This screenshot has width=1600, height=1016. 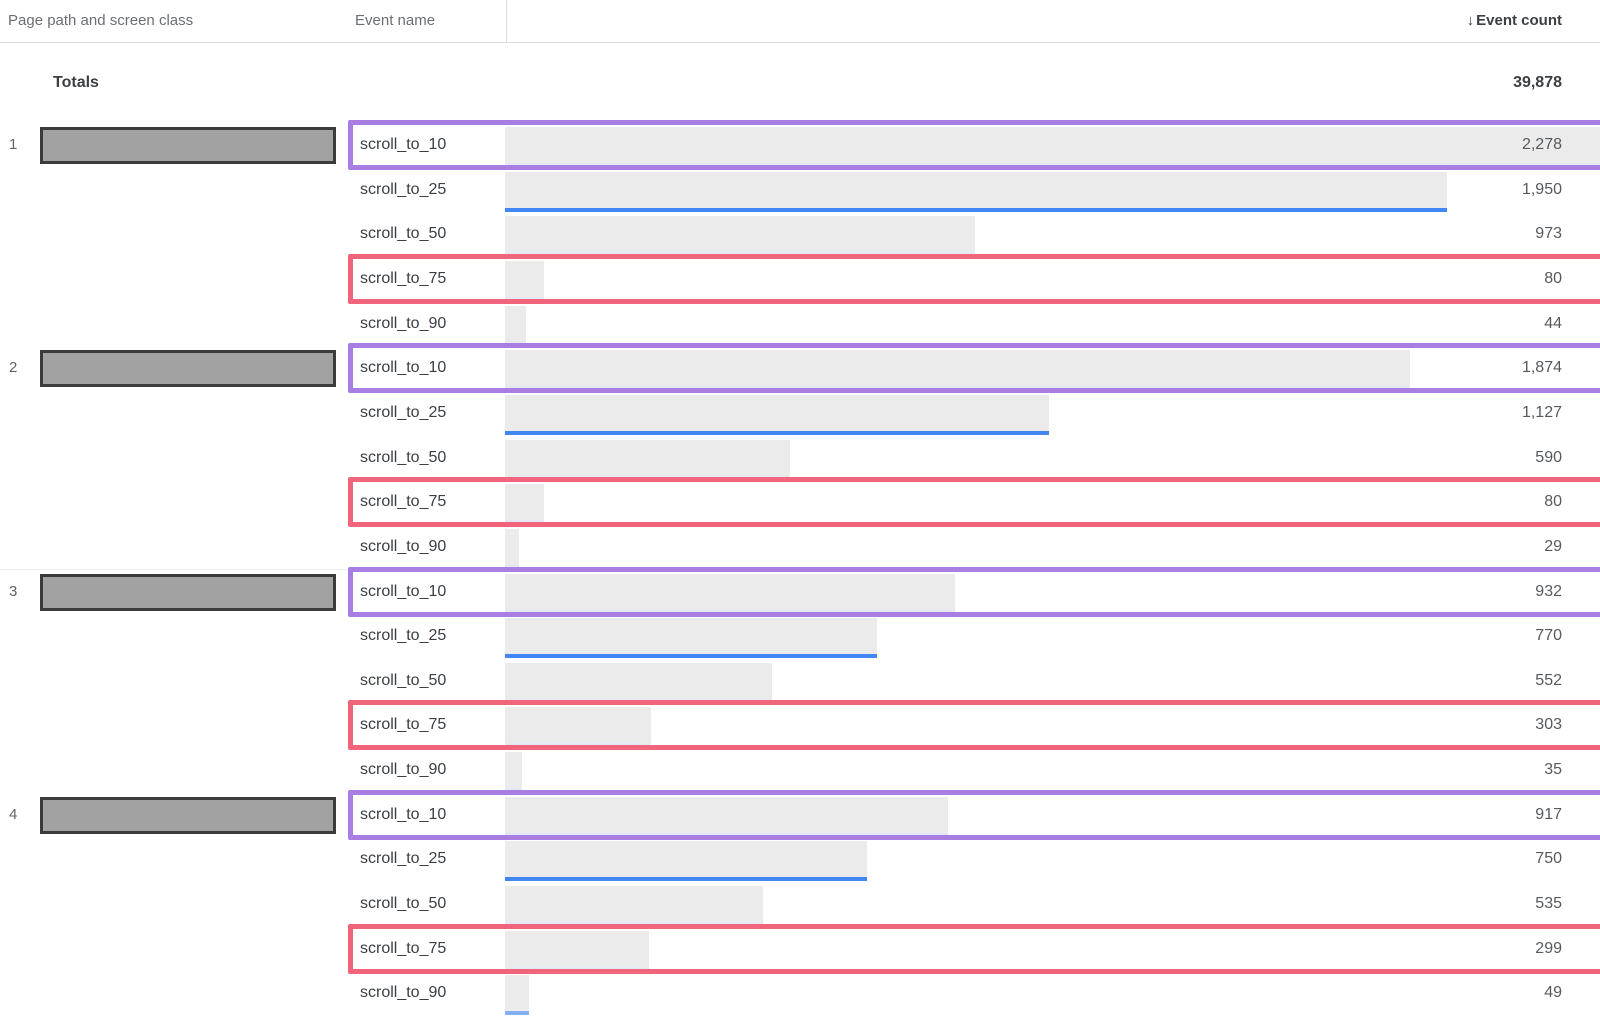 I want to click on column-header-event-count: ↓ Event count, so click(x=1514, y=21).